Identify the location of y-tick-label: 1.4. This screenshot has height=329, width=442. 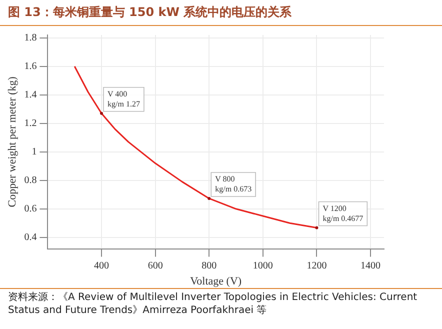
(30, 94).